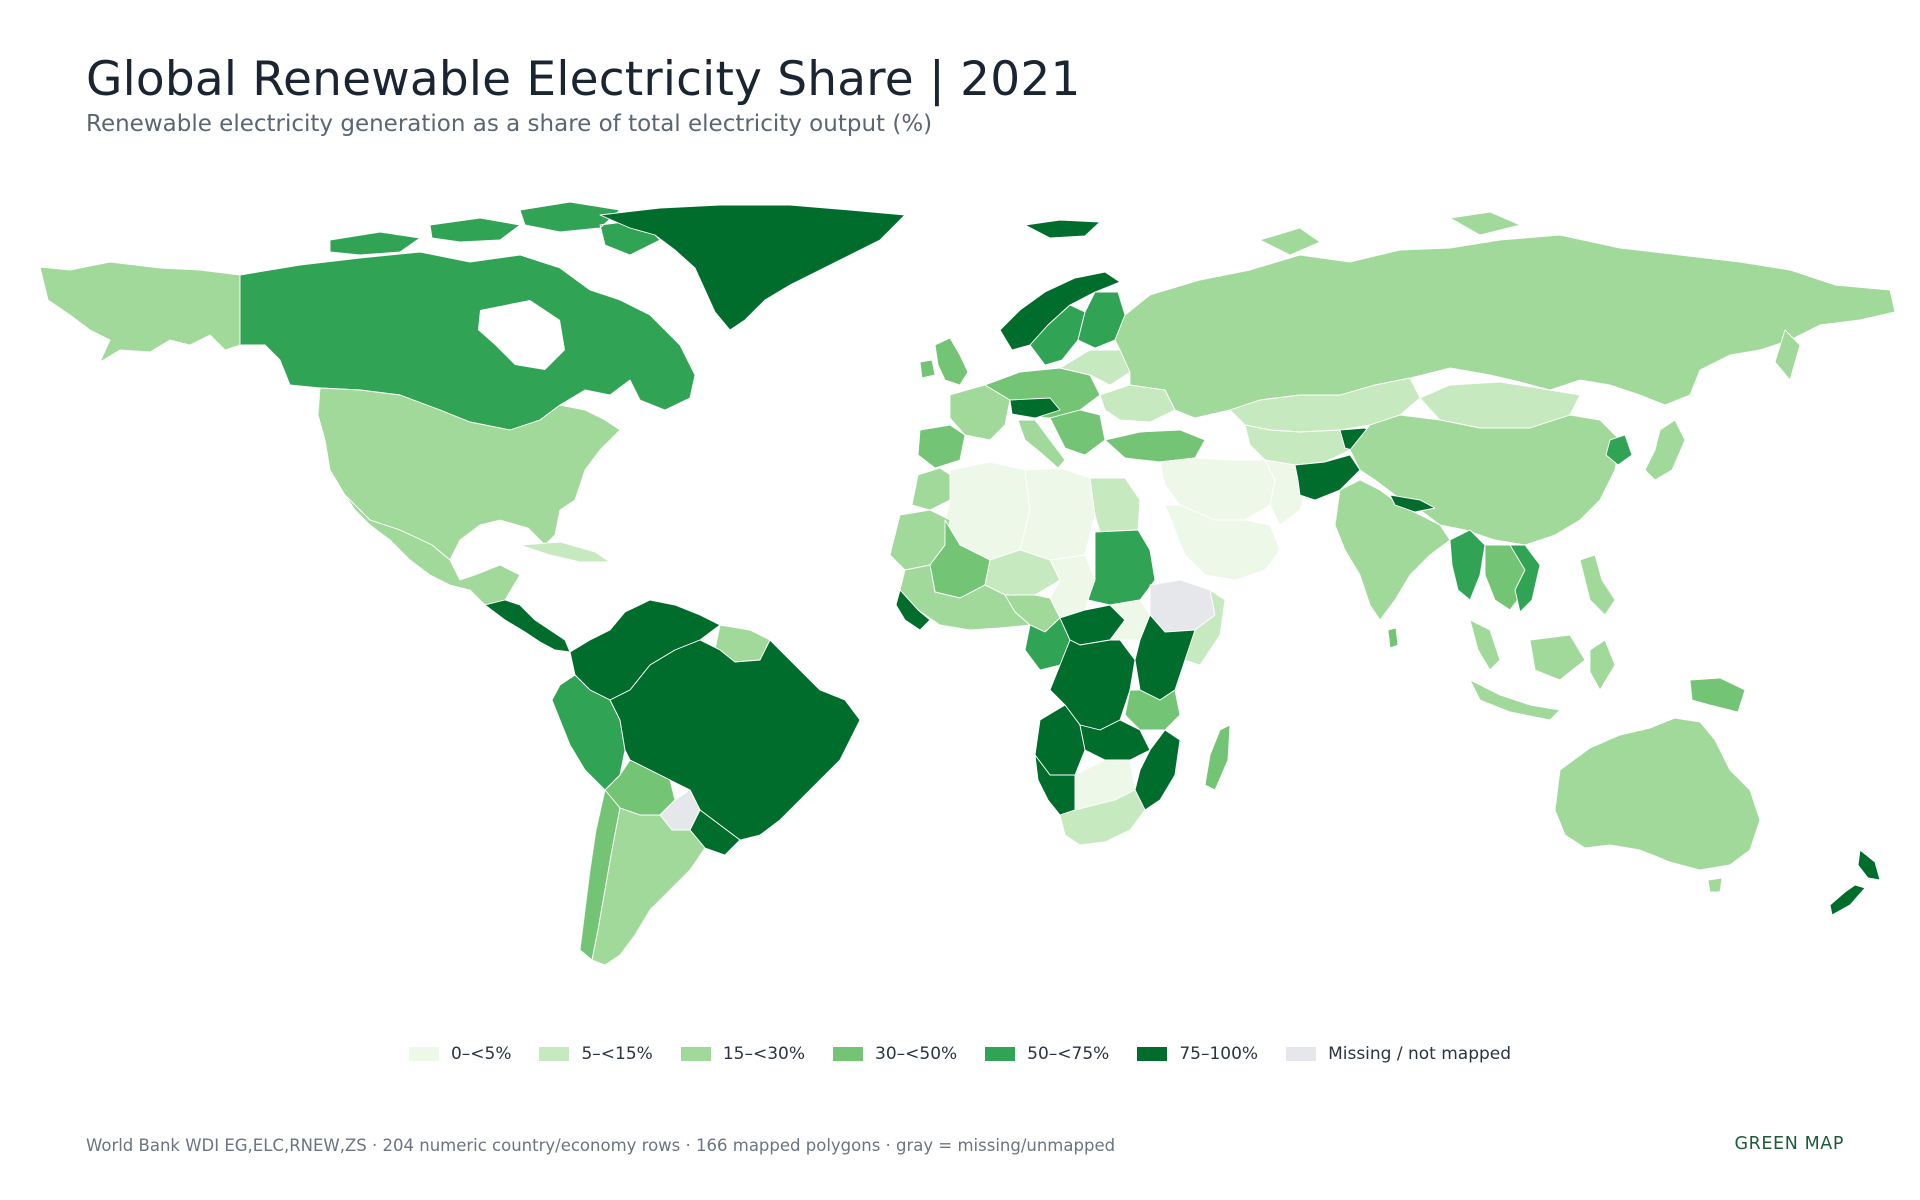  I want to click on legend-item: 0–<5%, so click(460, 1054).